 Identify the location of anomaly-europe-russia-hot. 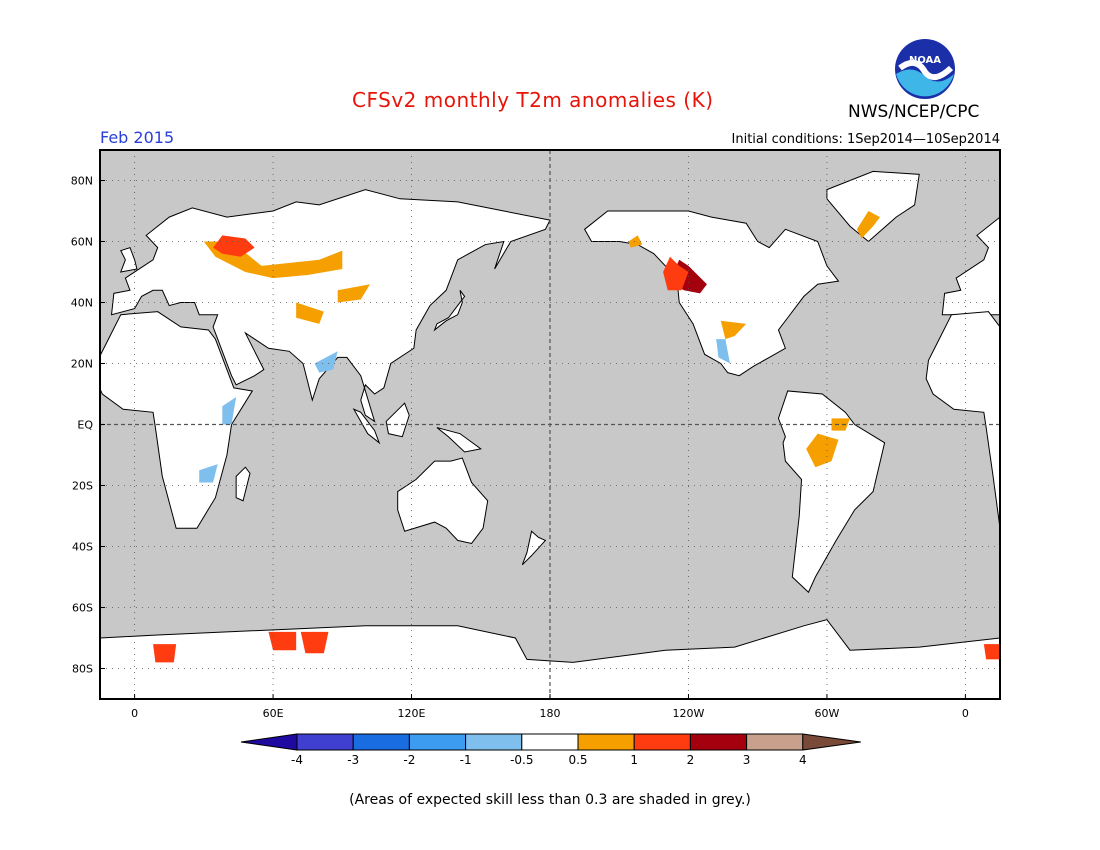
(234, 246).